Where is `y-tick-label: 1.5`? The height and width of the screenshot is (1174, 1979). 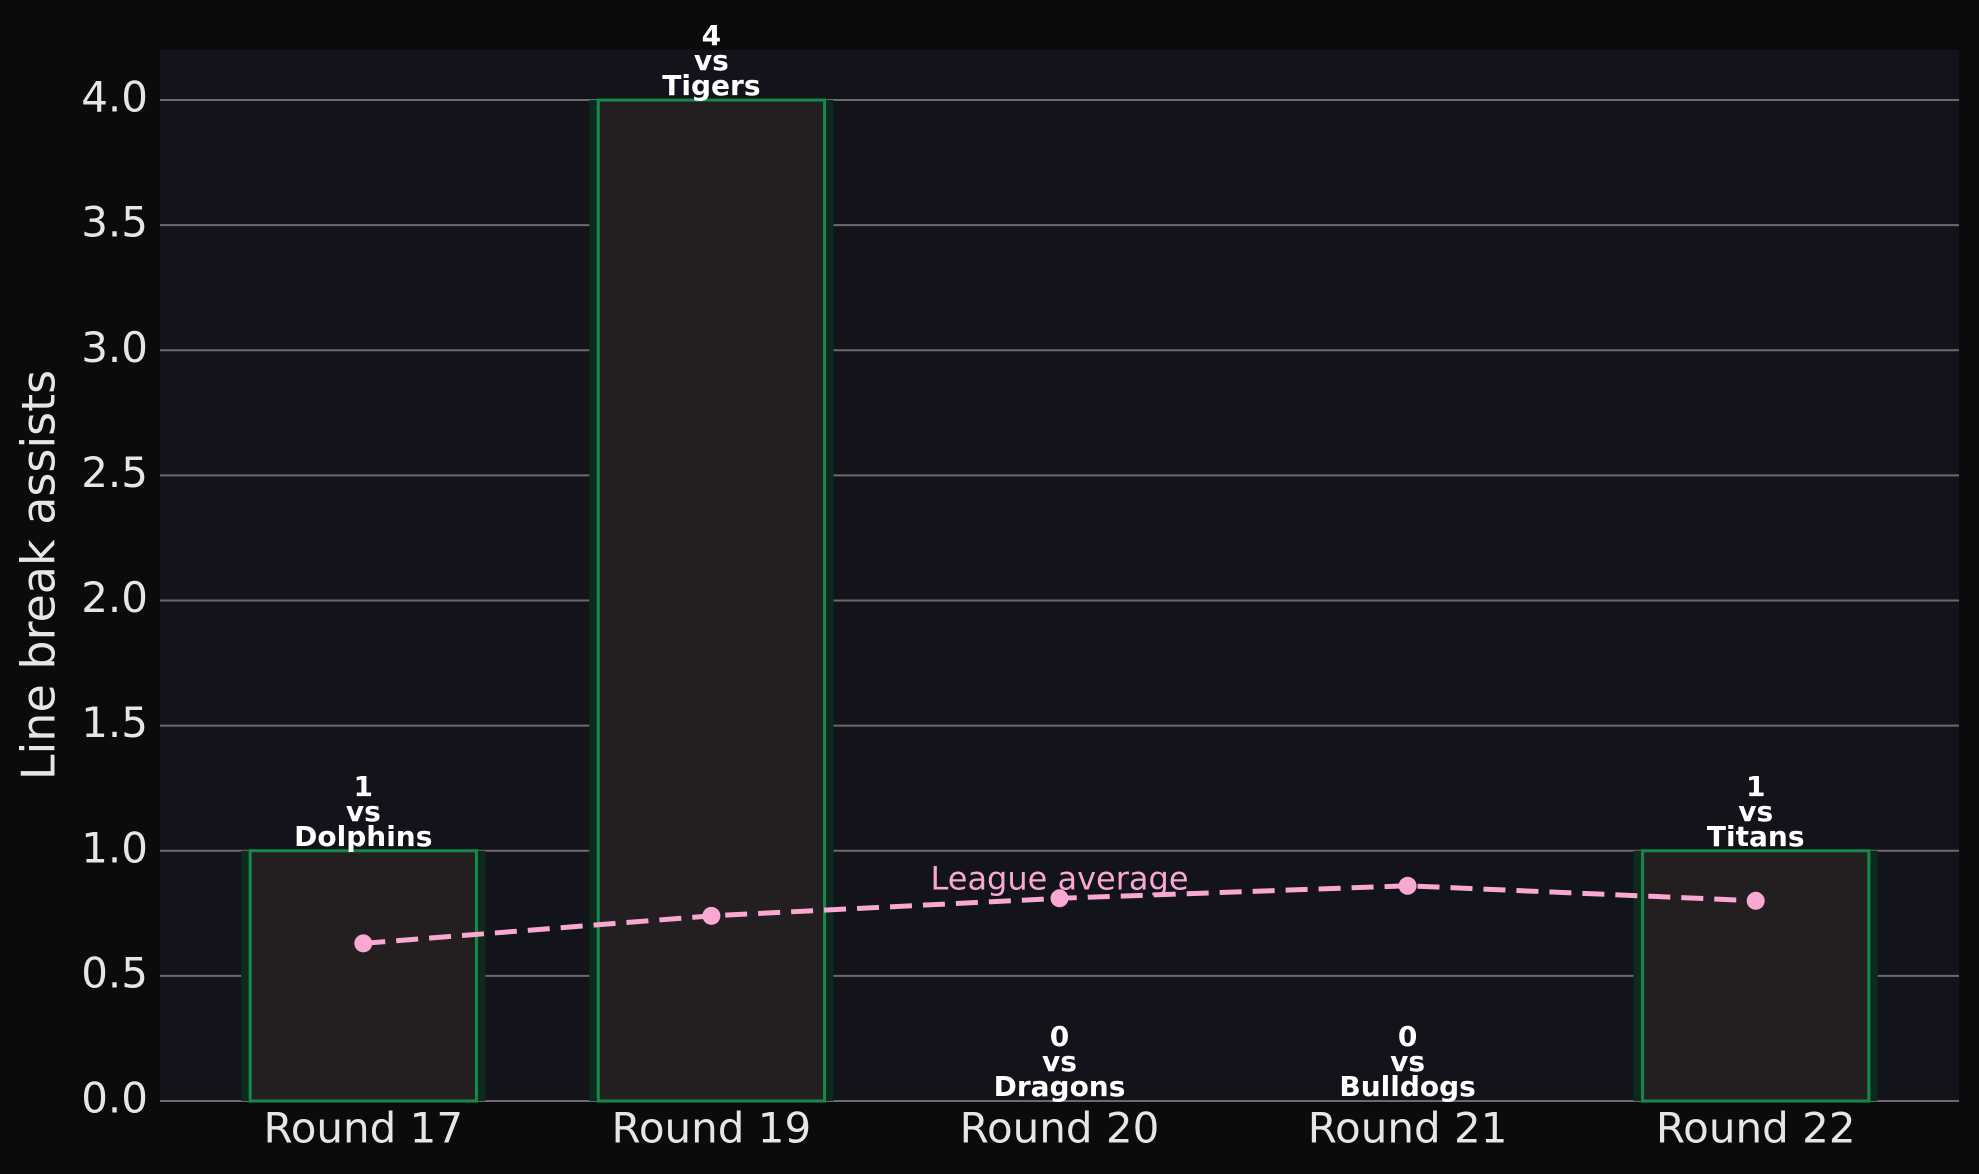
y-tick-label: 1.5 is located at coordinates (114, 722).